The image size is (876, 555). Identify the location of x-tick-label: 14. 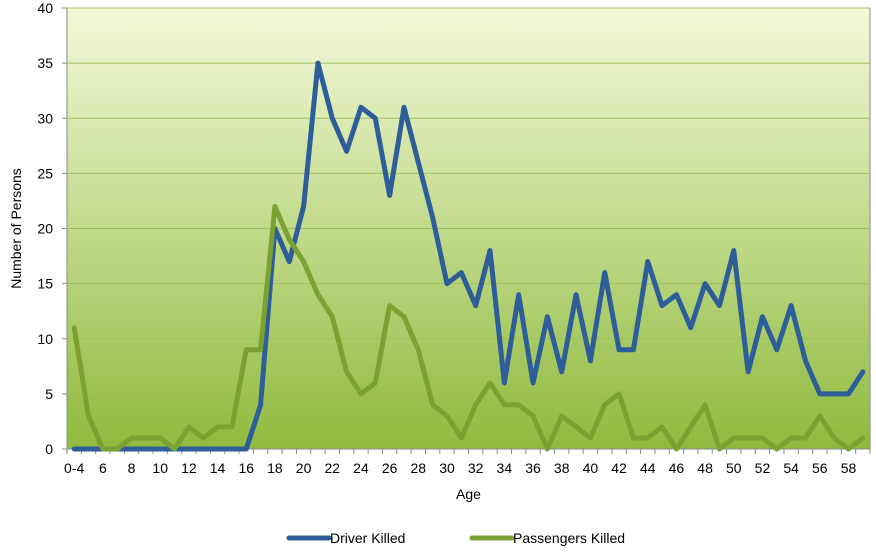
(218, 468).